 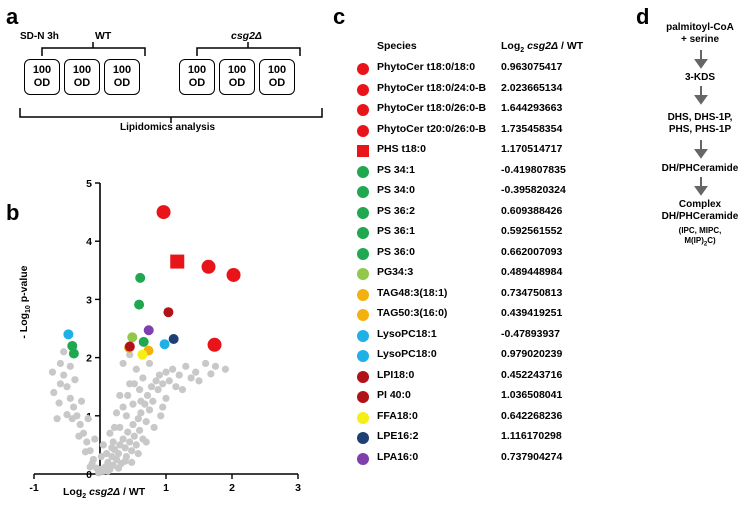 What do you see at coordinates (89, 300) in the screenshot?
I see `y-tick-label: 3` at bounding box center [89, 300].